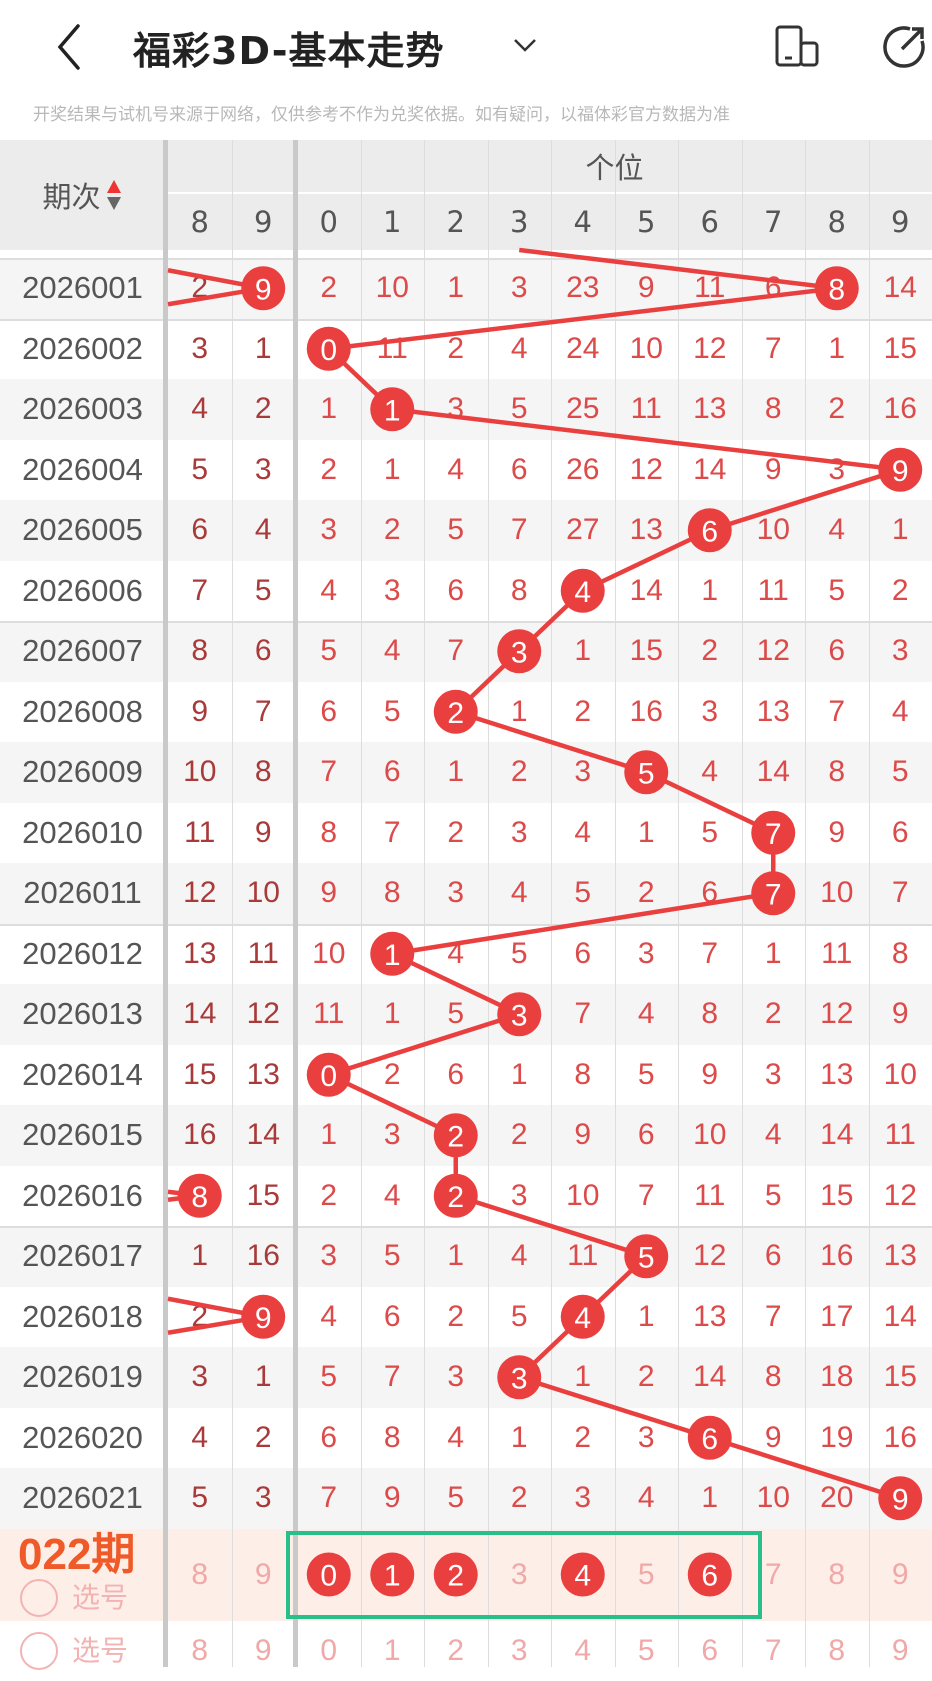 The height and width of the screenshot is (1681, 932). Describe the element at coordinates (583, 1651) in the screenshot. I see `pick-number: 4` at that location.